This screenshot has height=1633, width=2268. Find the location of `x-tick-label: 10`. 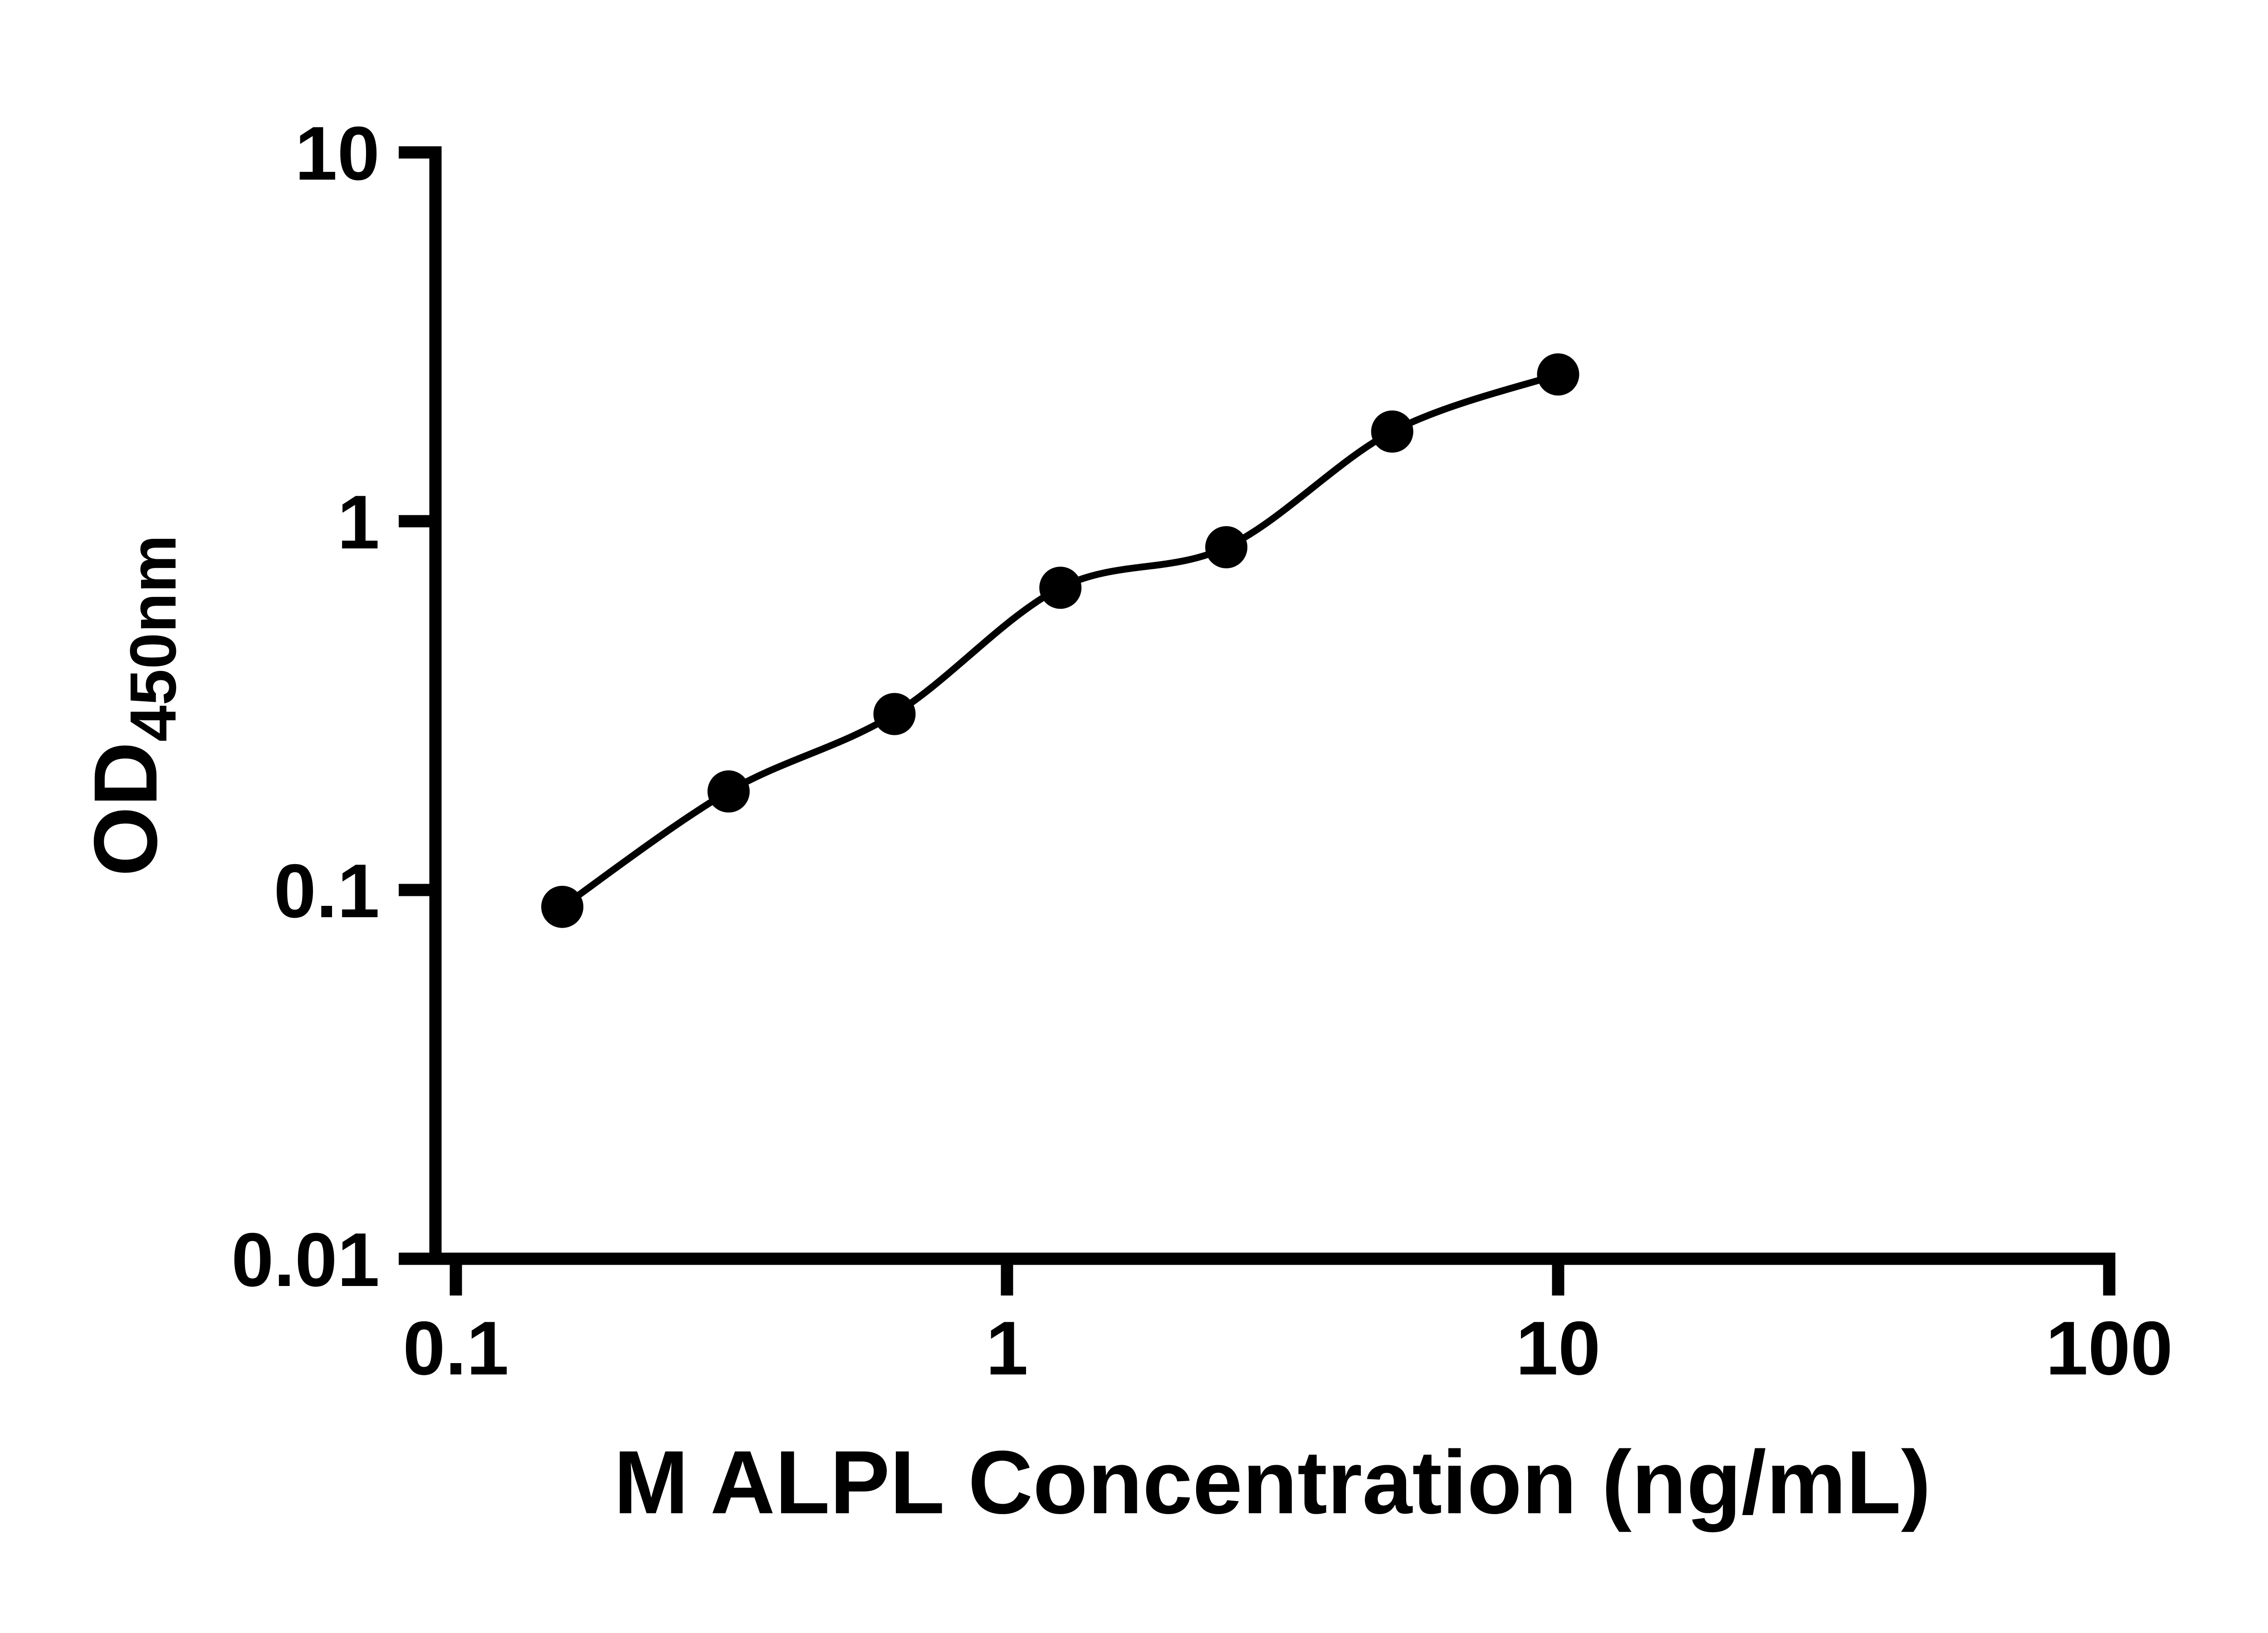

x-tick-label: 10 is located at coordinates (1559, 1348).